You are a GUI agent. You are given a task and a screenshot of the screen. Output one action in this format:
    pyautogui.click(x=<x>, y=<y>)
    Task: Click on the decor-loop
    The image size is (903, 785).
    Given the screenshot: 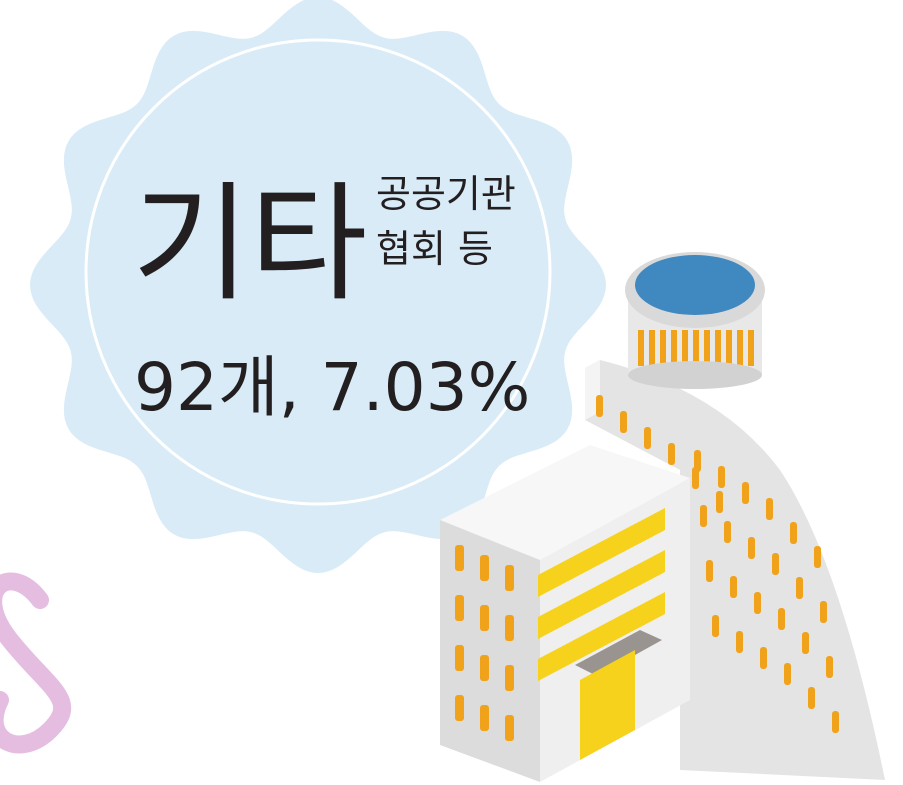 What is the action you would take?
    pyautogui.click(x=36, y=663)
    